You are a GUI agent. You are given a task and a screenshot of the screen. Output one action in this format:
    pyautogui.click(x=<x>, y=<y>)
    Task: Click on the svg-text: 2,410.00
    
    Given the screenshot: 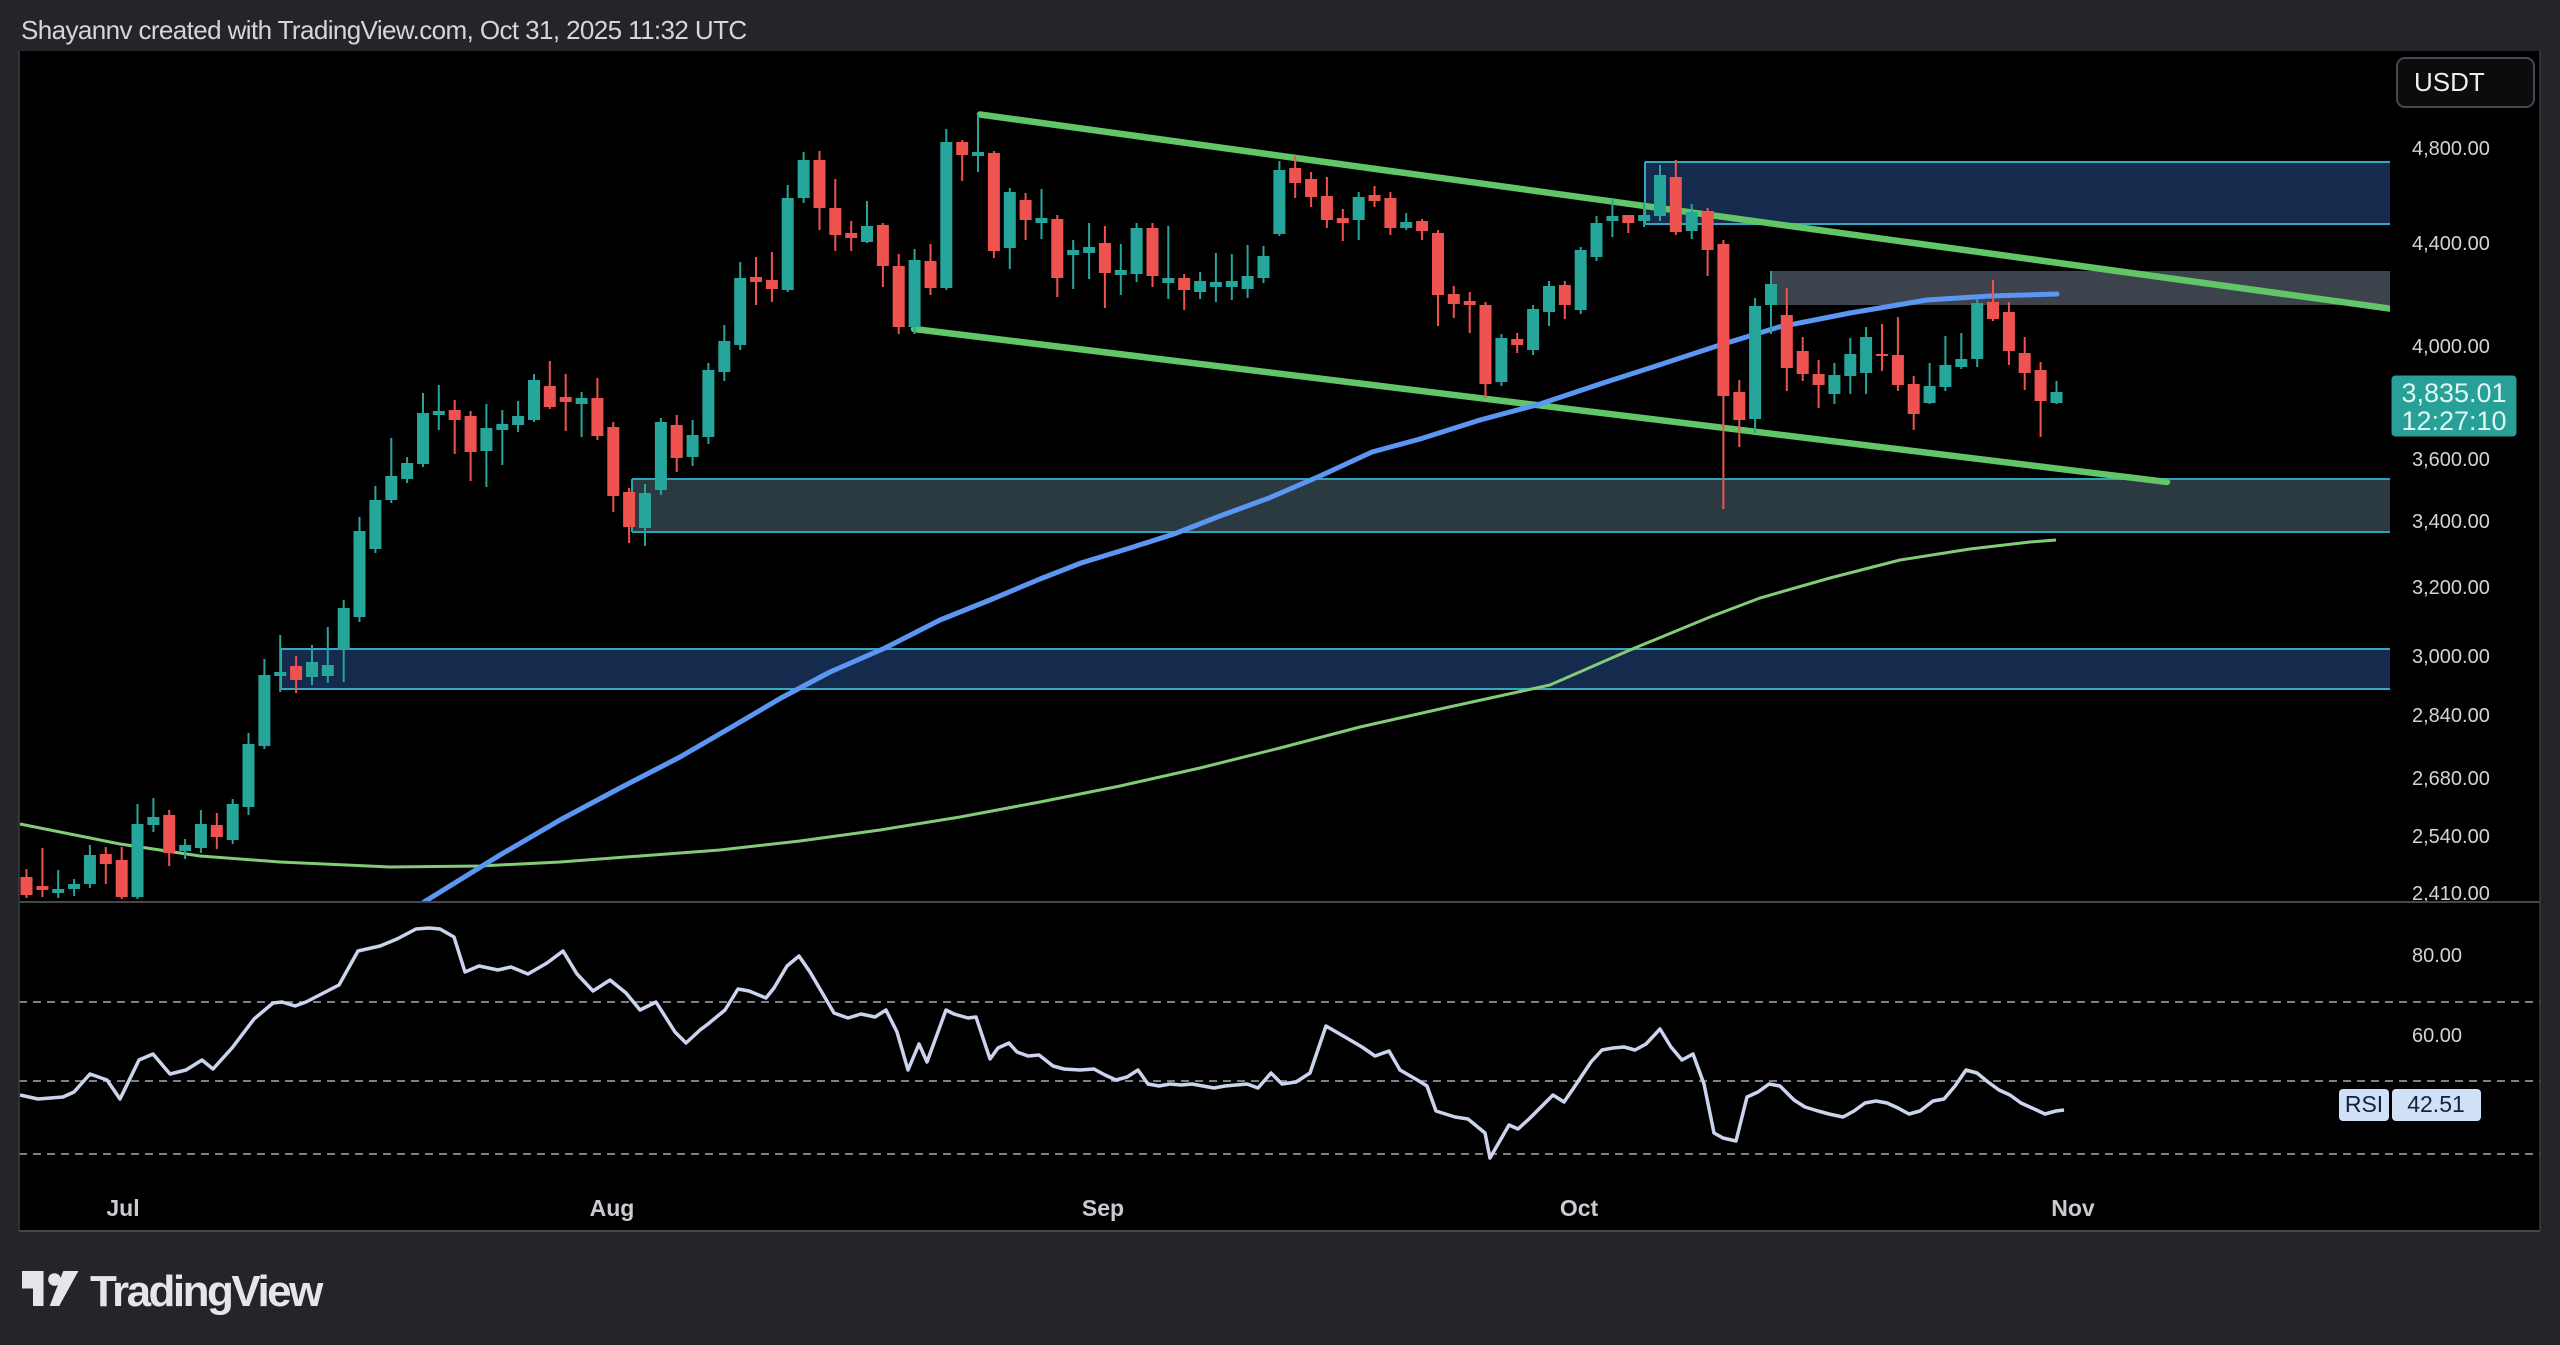 What is the action you would take?
    pyautogui.click(x=2451, y=894)
    